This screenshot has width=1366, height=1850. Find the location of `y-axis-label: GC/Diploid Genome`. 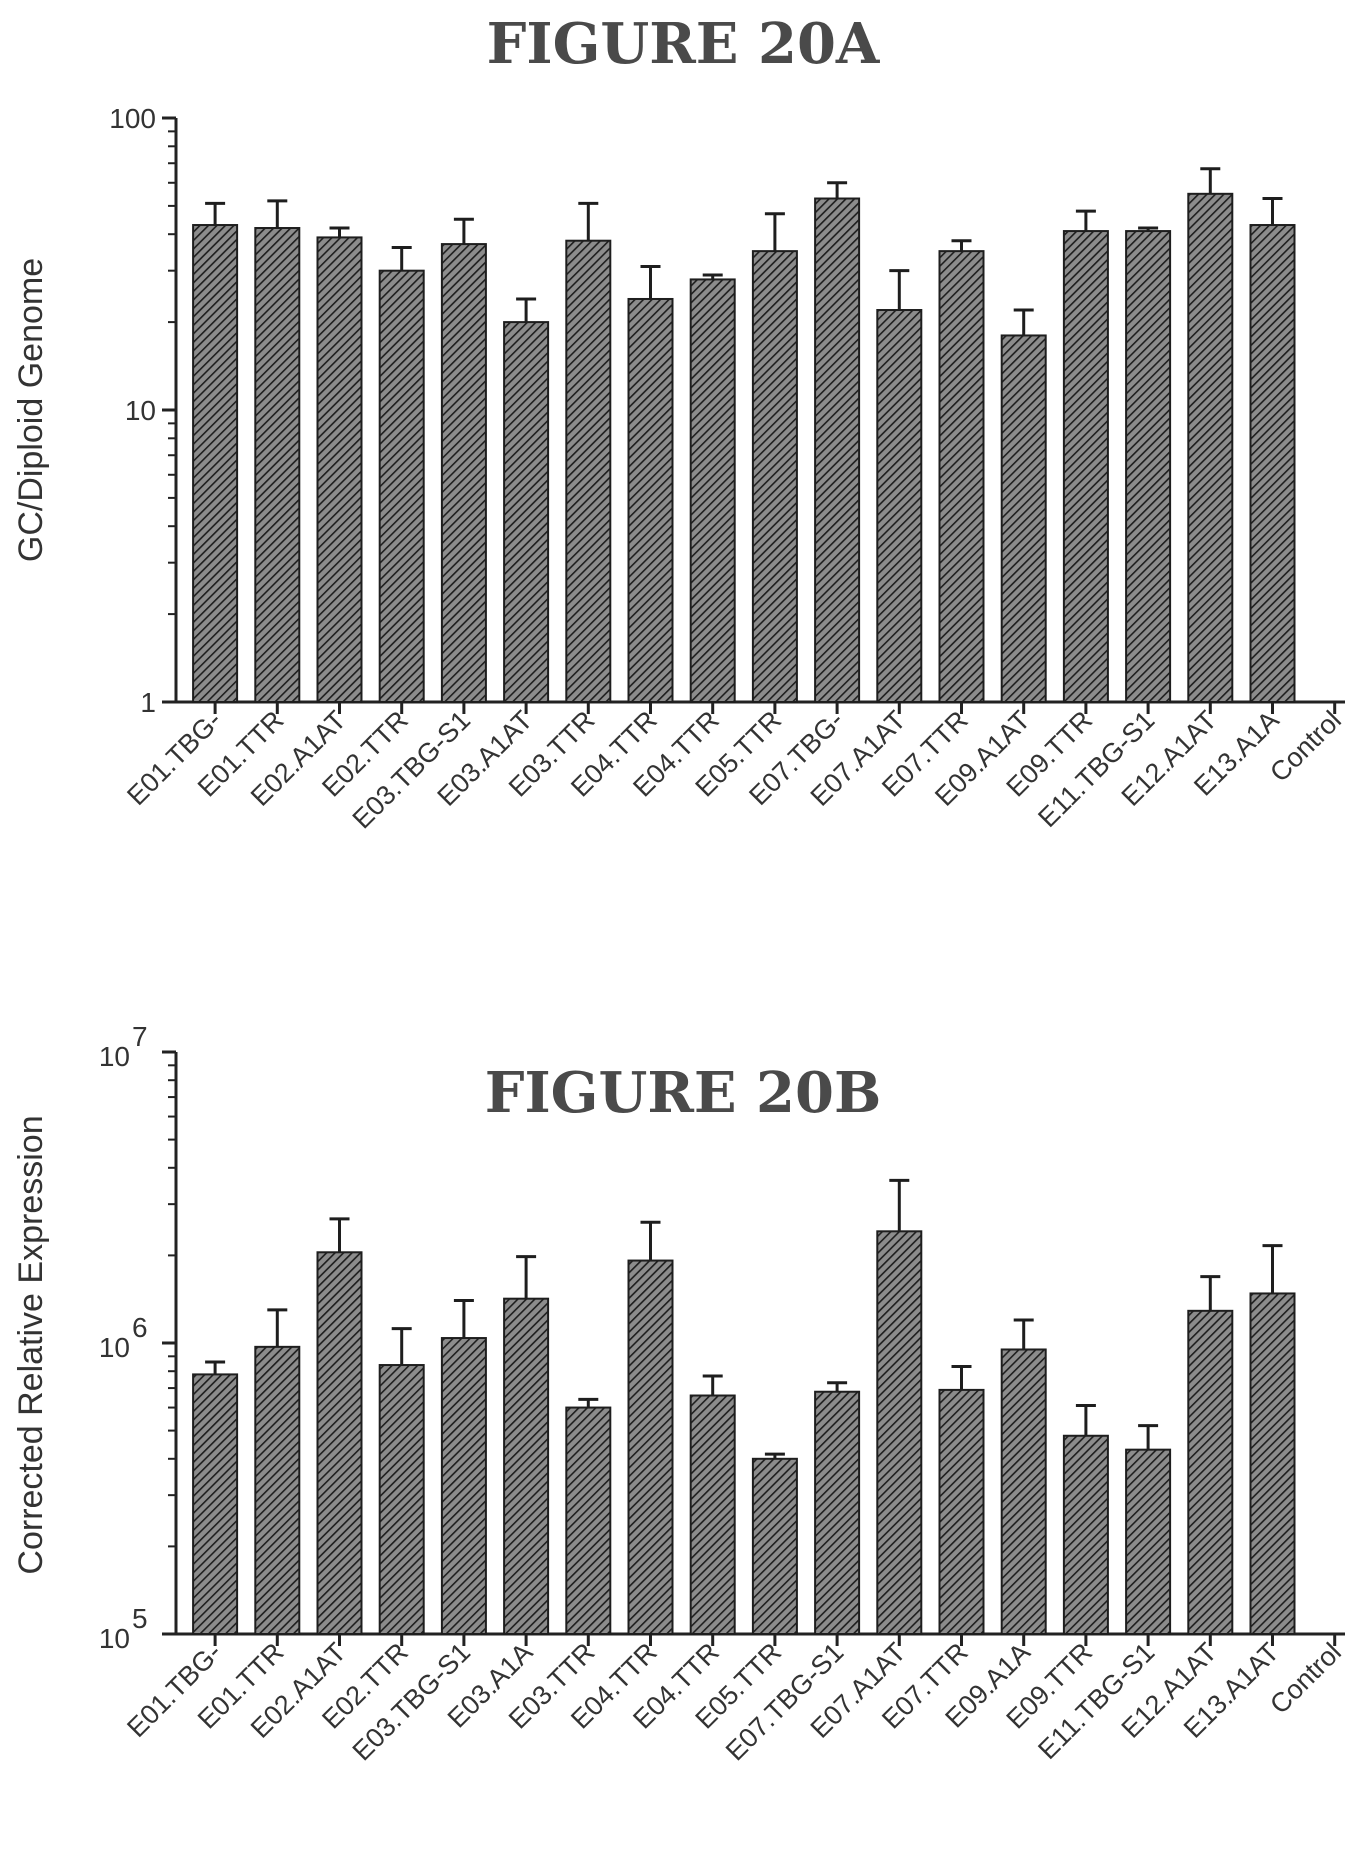

y-axis-label: GC/Diploid Genome is located at coordinates (31, 410).